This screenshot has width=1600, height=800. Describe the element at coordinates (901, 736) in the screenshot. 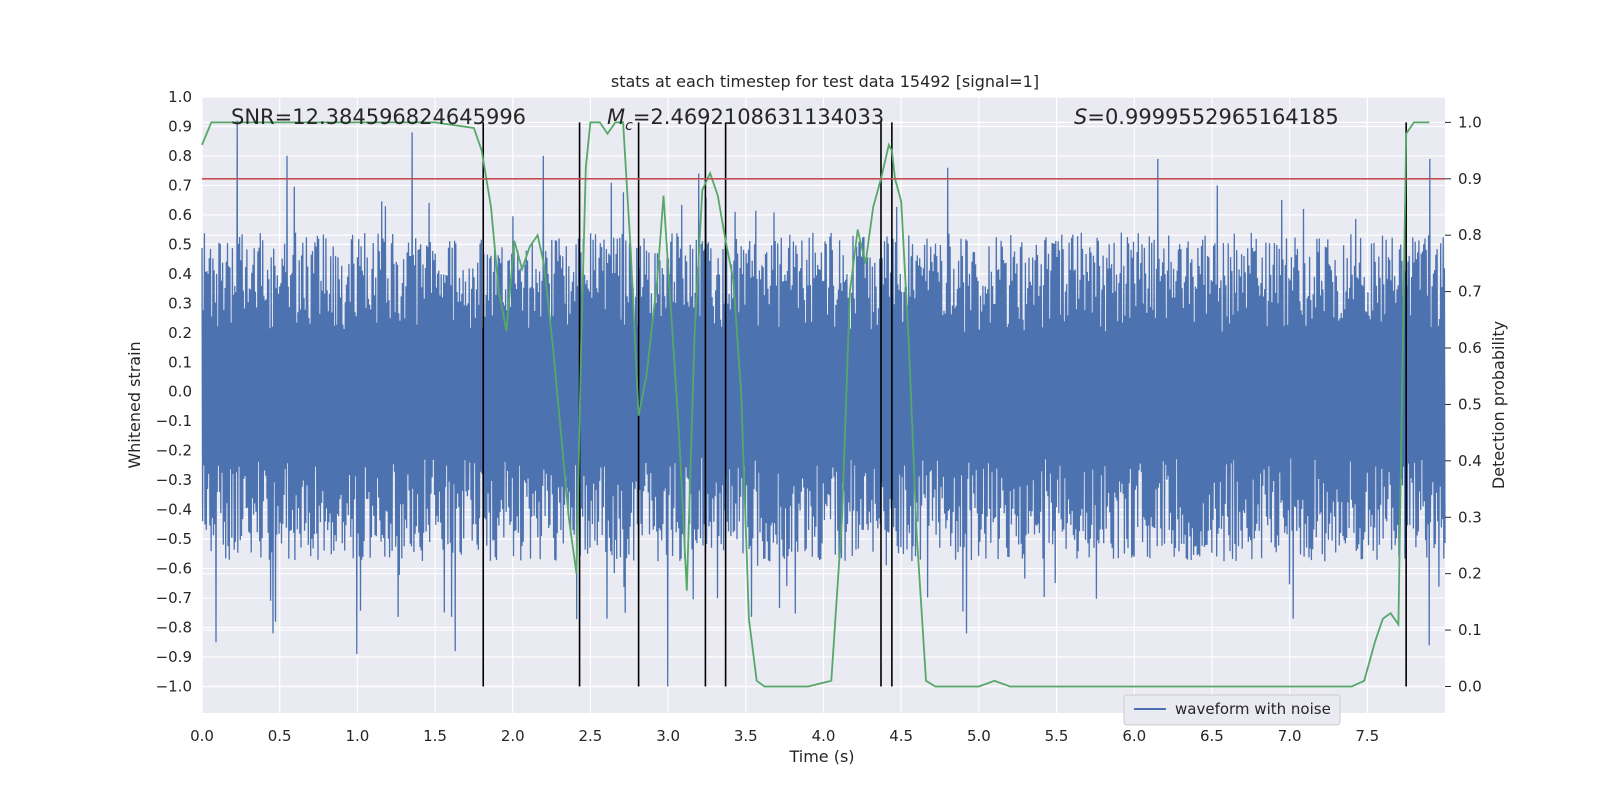

I see `x-tick-label: 4.5` at that location.